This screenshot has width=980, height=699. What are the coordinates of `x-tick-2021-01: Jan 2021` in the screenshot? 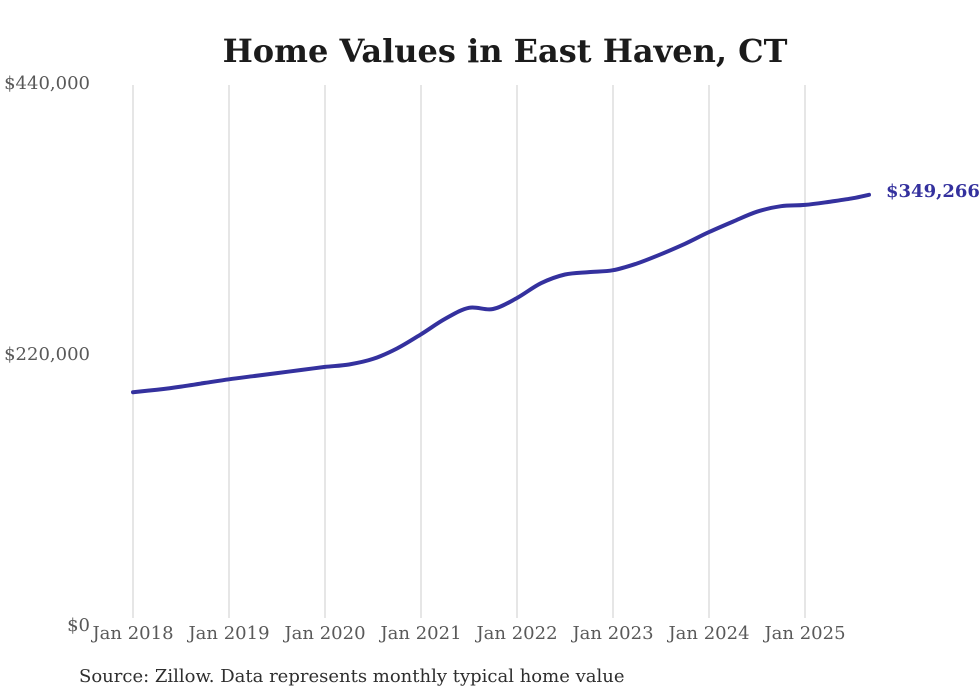 It's located at (419, 633).